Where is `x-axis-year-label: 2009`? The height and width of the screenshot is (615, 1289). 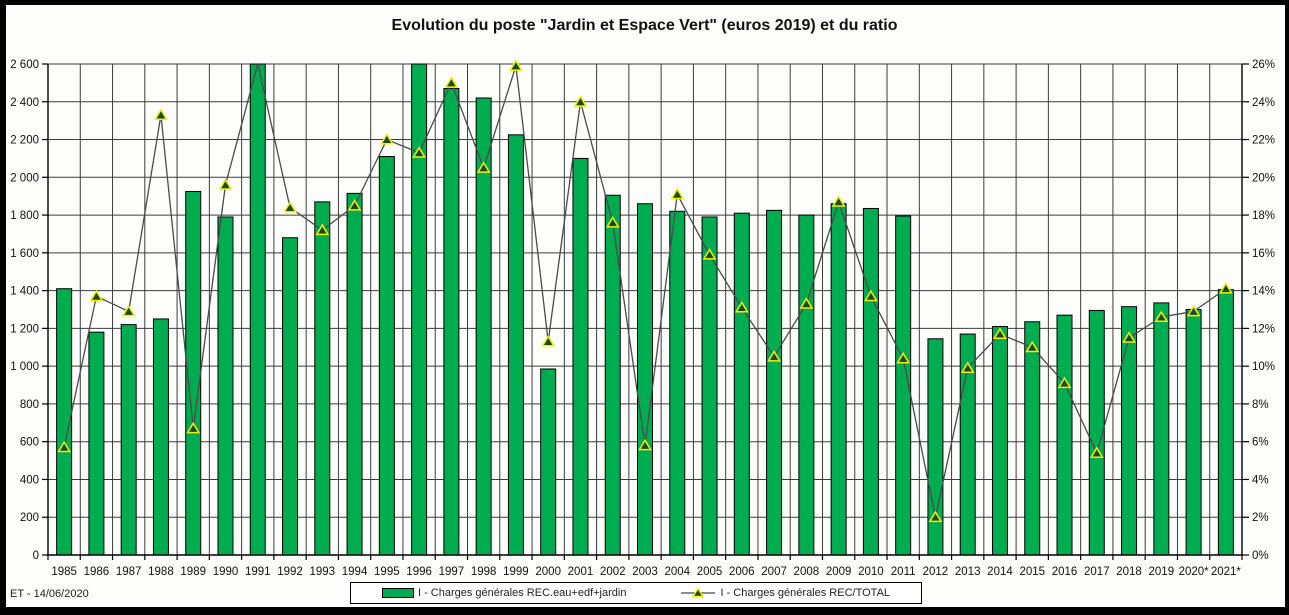
x-axis-year-label: 2009 is located at coordinates (839, 572).